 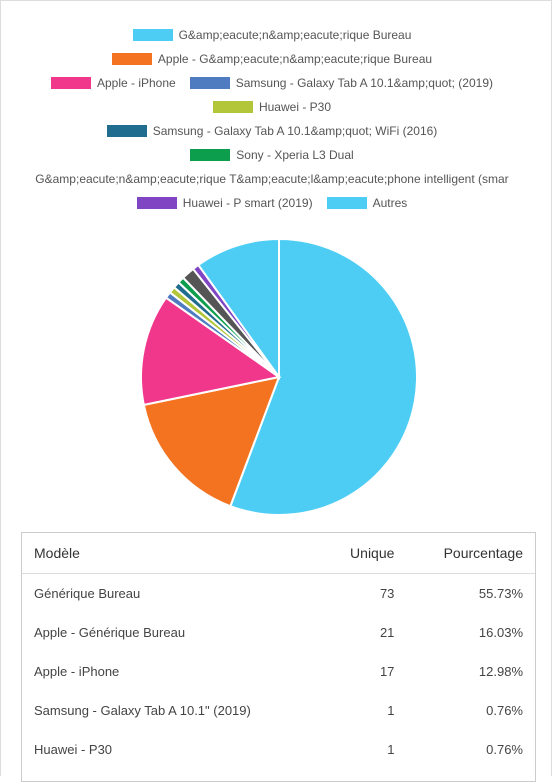 I want to click on legend-item: Huawei - P30, so click(x=272, y=107).